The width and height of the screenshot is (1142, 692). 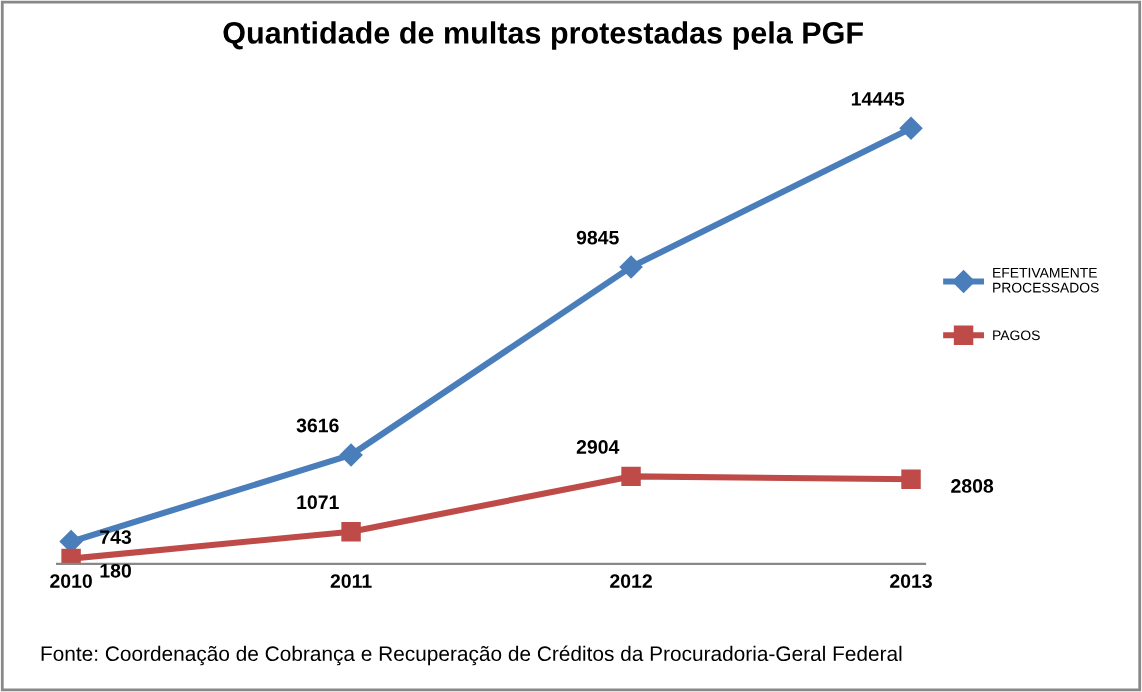 What do you see at coordinates (318, 502) in the screenshot?
I see `data-label: 1071` at bounding box center [318, 502].